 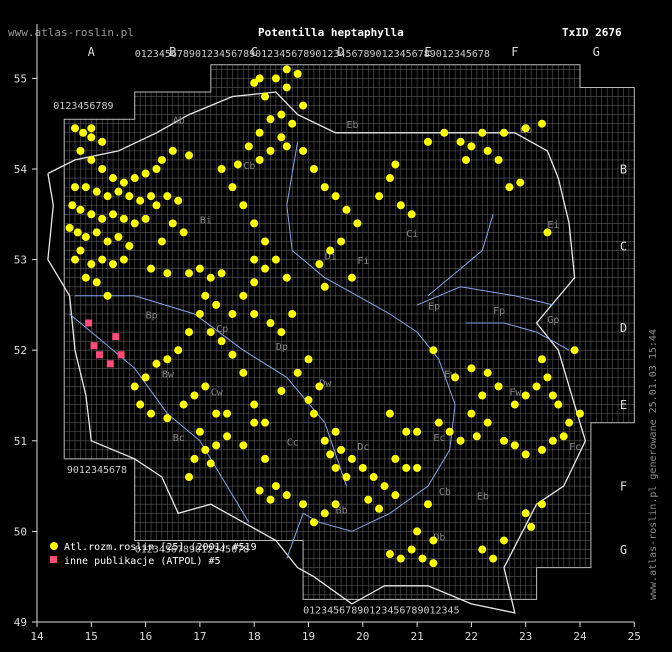 What do you see at coordinates (515, 393) in the screenshot?
I see `region-label: Fw` at bounding box center [515, 393].